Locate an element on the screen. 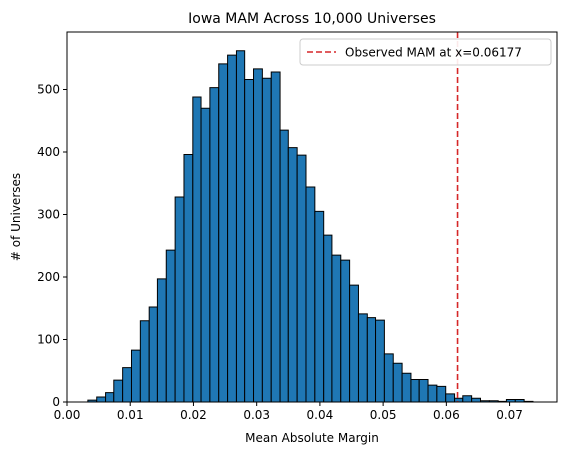  legend: Observed MAM at x=0.06177 is located at coordinates (425, 52).